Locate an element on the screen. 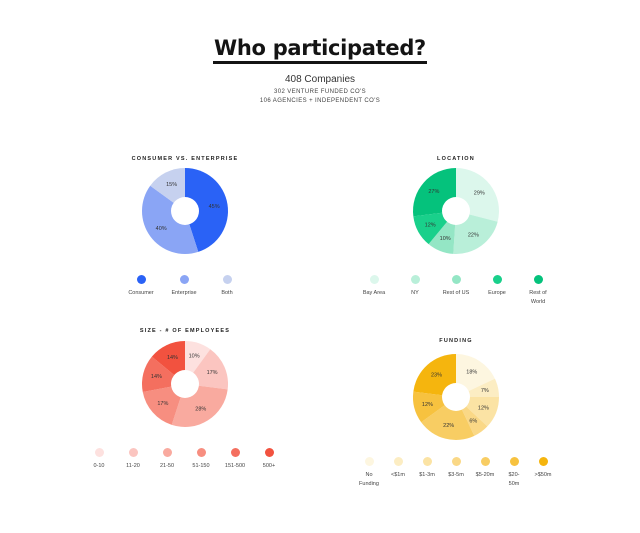 The height and width of the screenshot is (533, 640). slice-50m is located at coordinates (434, 375).